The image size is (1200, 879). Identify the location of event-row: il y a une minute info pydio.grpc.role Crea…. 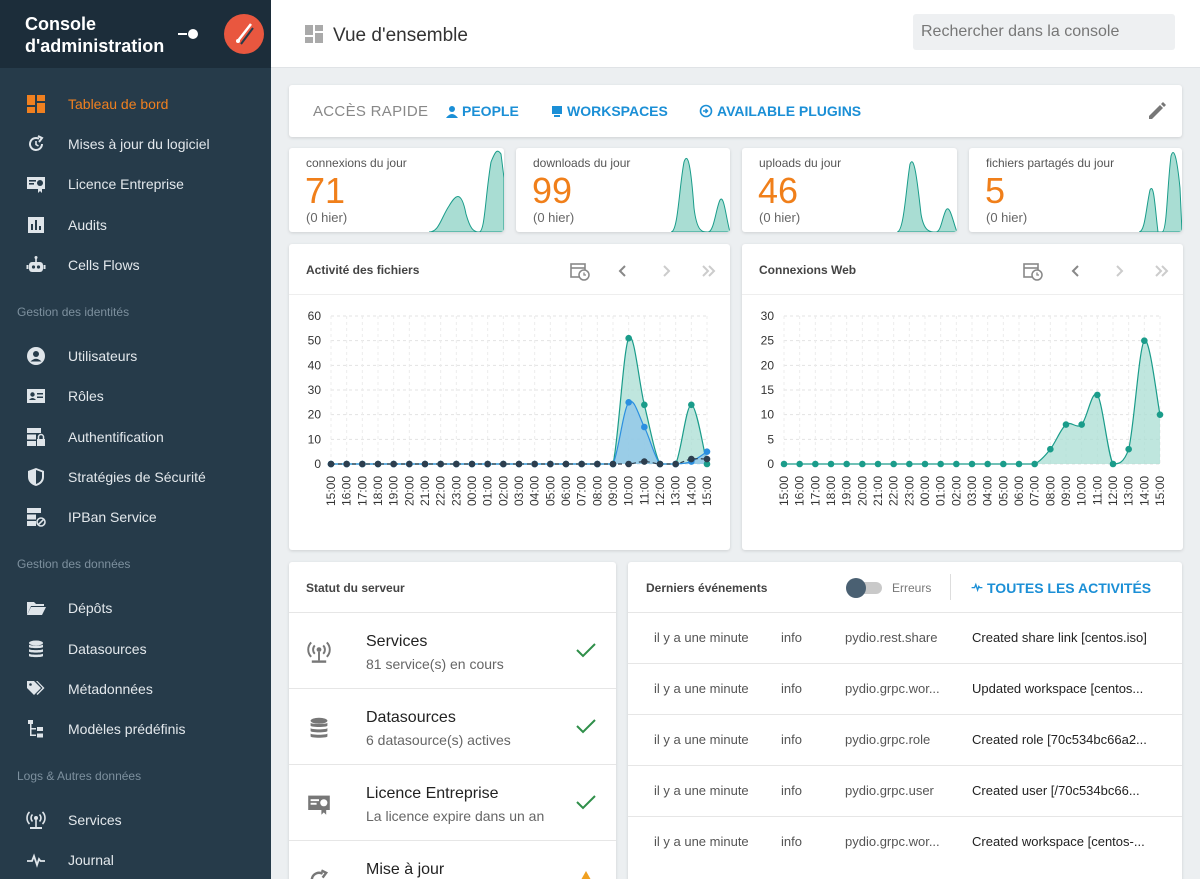
(905, 739).